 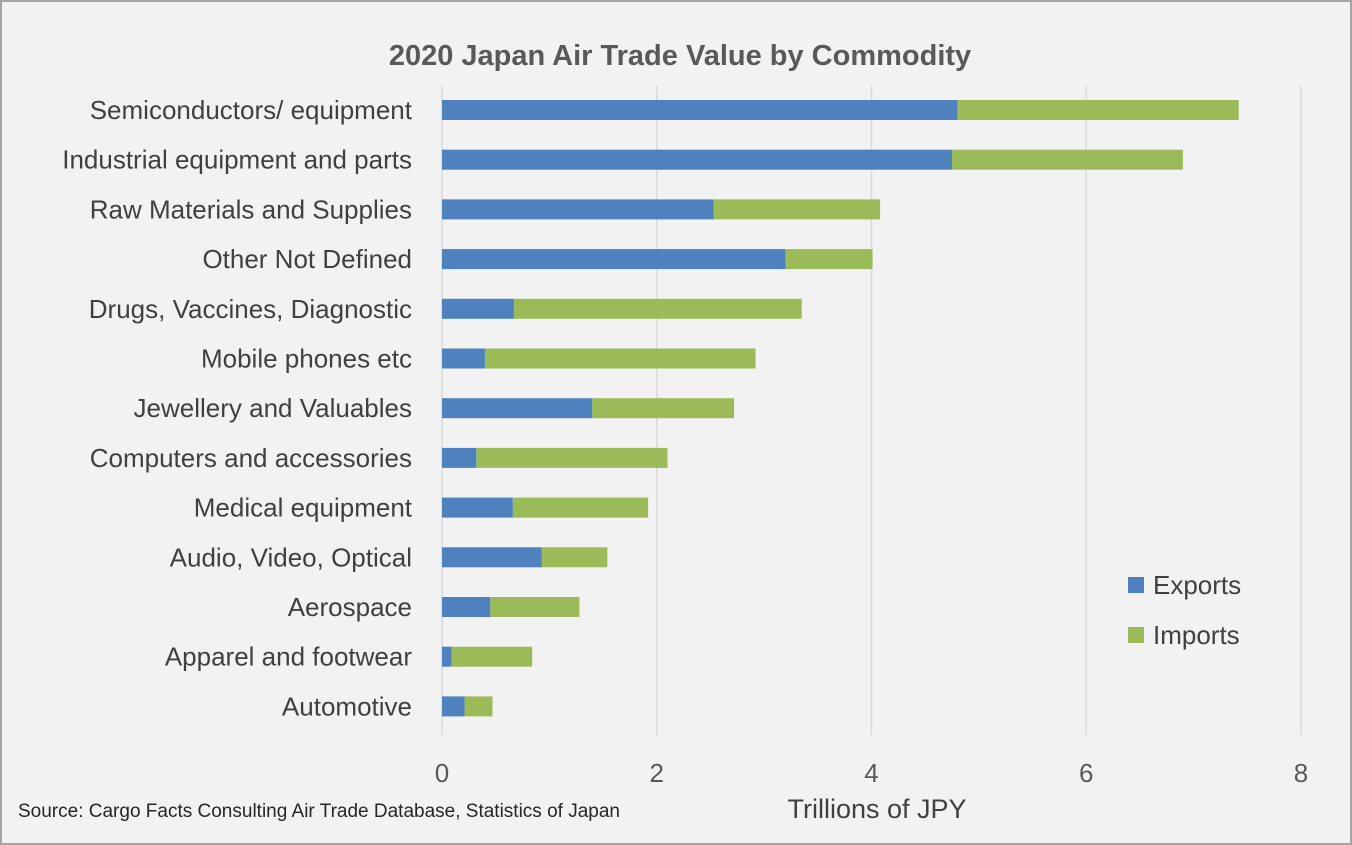 I want to click on chart-title: 2020 Japan Air Trade Value by Commodity, so click(x=680, y=56).